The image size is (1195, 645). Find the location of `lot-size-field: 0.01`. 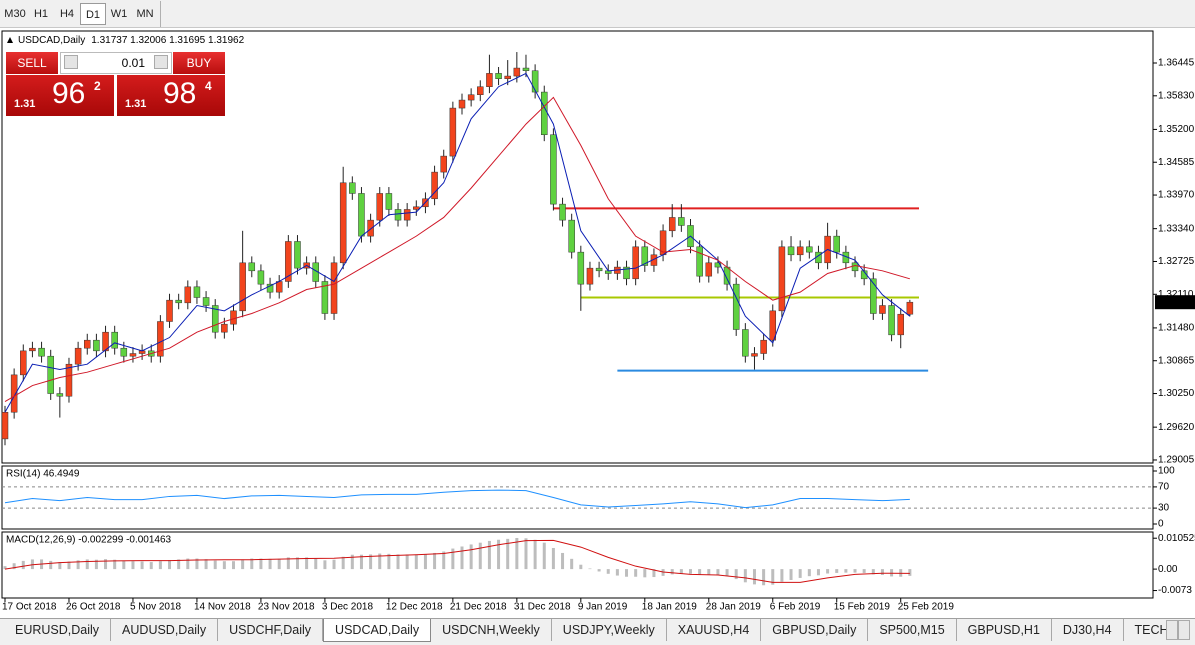

lot-size-field: 0.01 is located at coordinates (116, 63).